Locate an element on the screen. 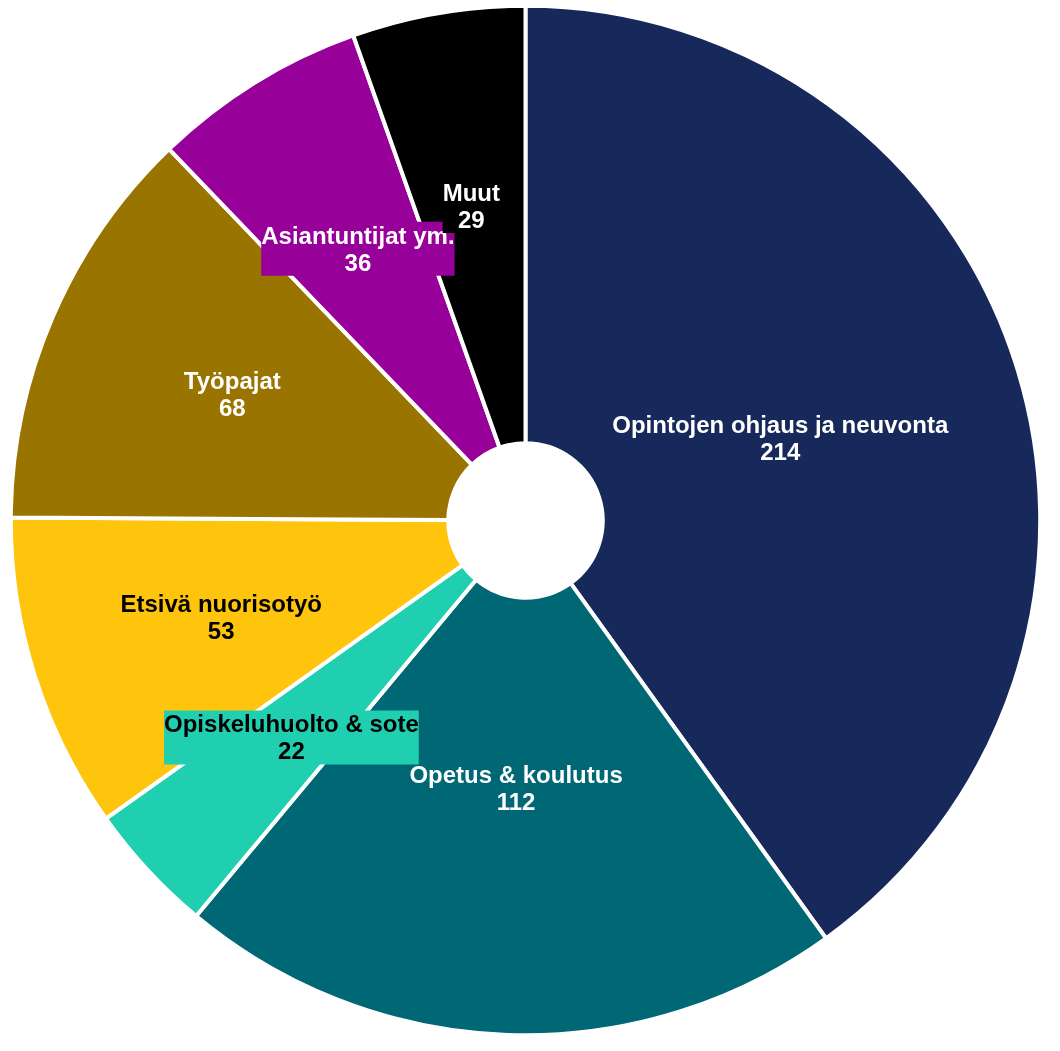 The width and height of the screenshot is (1060, 1051). data-label: 36 is located at coordinates (358, 262).